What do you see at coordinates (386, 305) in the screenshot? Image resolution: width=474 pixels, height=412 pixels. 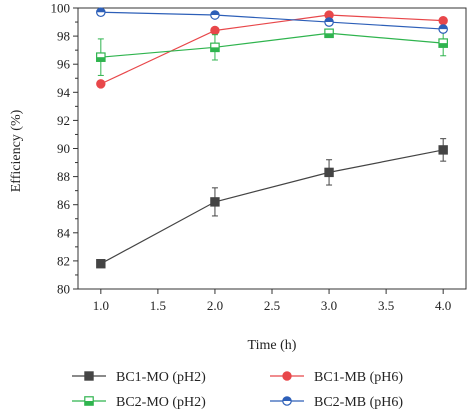 I see `x-tick-label: 3.5` at bounding box center [386, 305].